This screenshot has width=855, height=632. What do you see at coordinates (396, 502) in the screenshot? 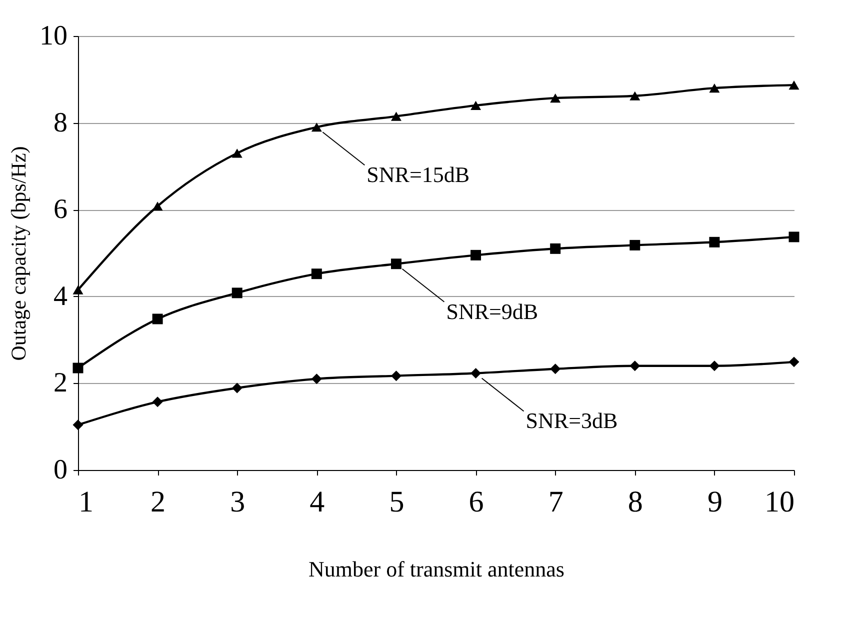
I see `x-tick-label: 5` at bounding box center [396, 502].